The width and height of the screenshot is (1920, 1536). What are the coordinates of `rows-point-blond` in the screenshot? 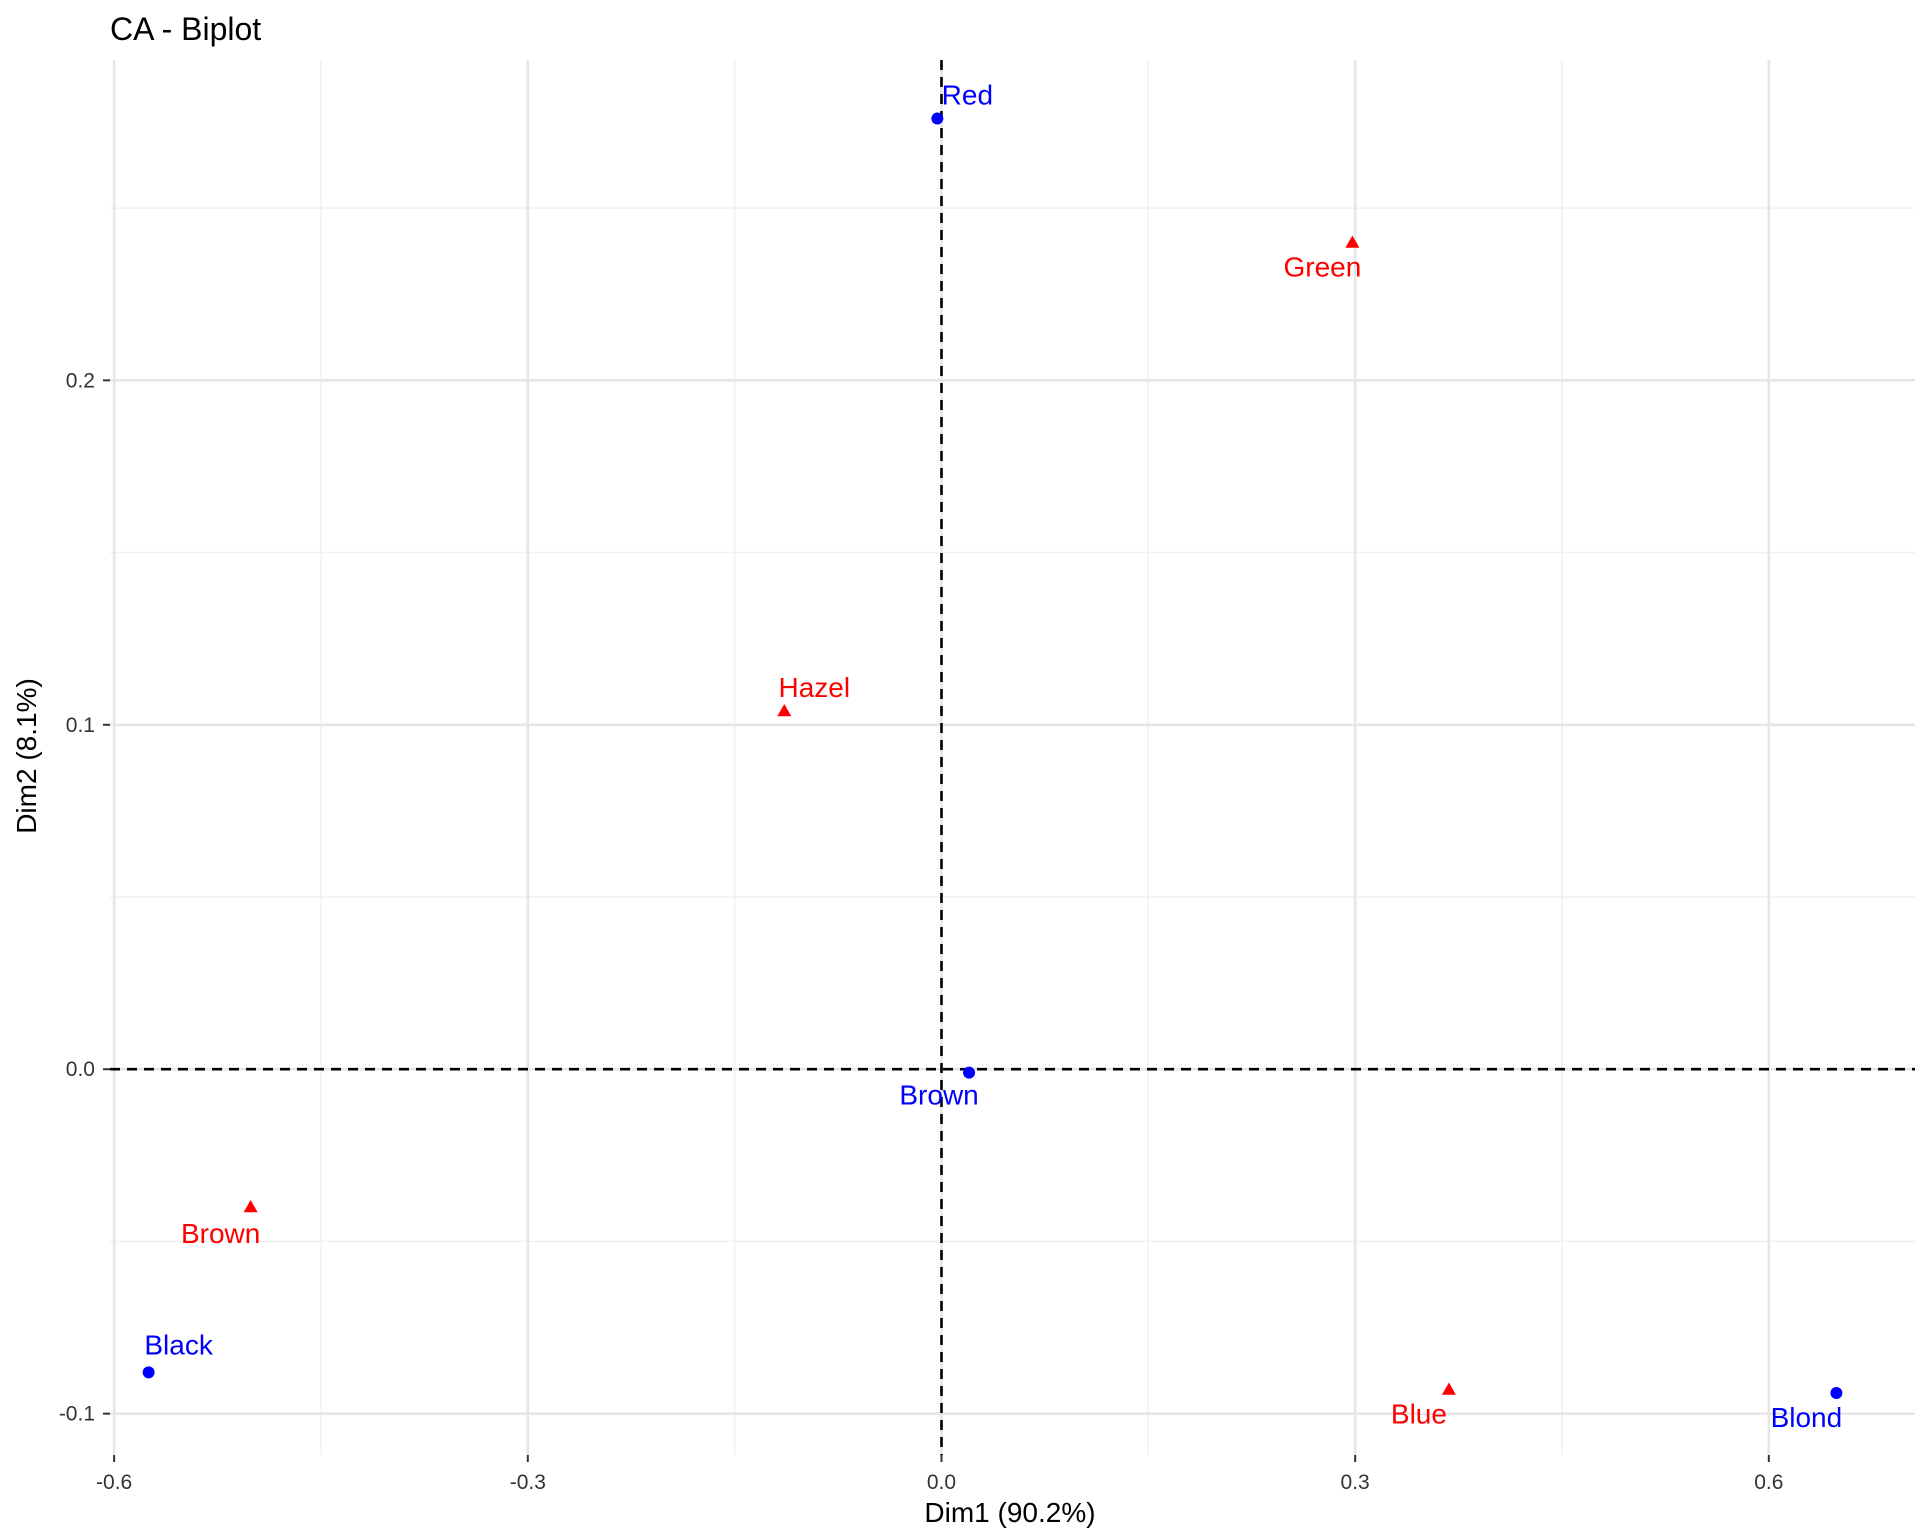 It's located at (1836, 1393).